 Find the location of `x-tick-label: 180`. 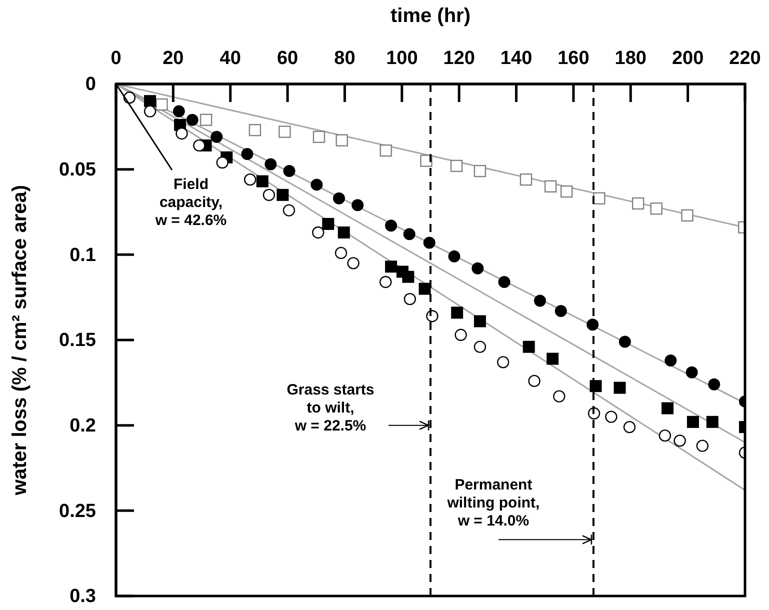

x-tick-label: 180 is located at coordinates (630, 58).